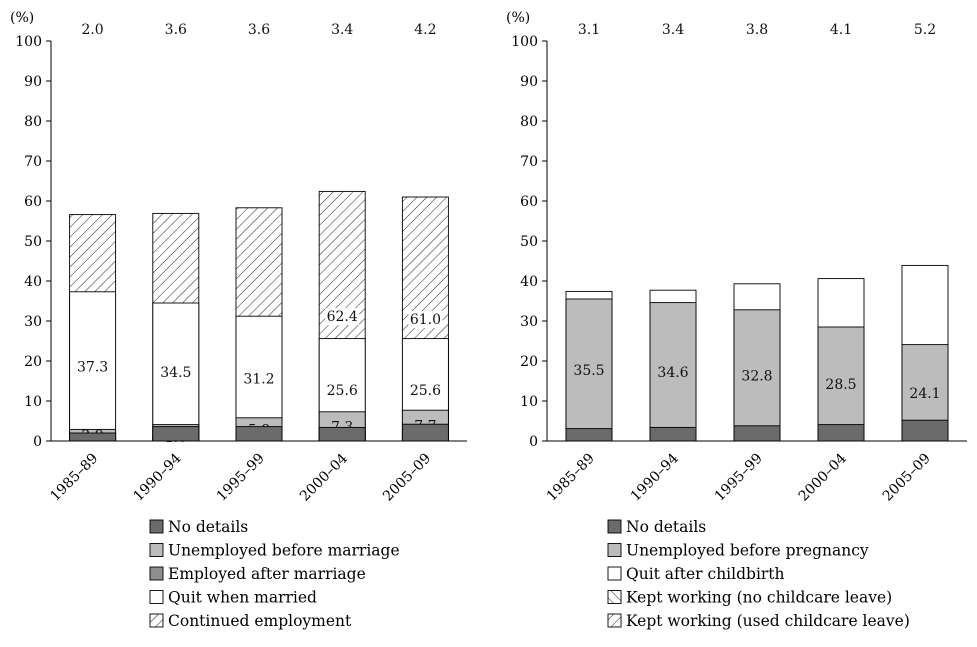  I want to click on legend-label: Continued employment, so click(260, 621).